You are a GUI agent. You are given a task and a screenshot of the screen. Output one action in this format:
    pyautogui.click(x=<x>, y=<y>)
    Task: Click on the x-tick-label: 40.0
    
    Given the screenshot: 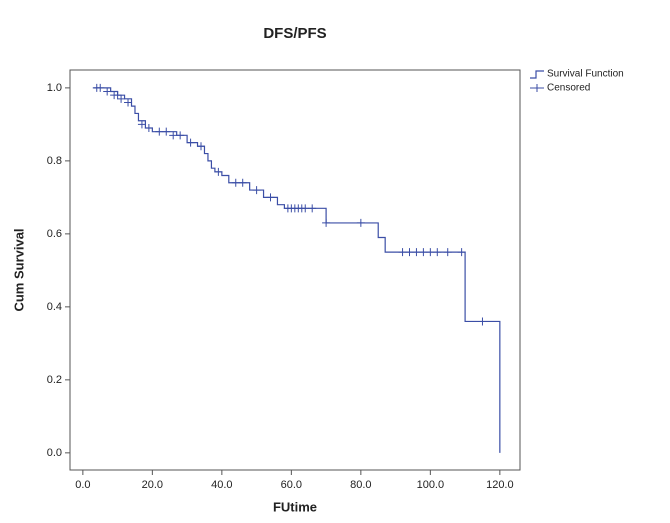 What is the action you would take?
    pyautogui.click(x=221, y=485)
    